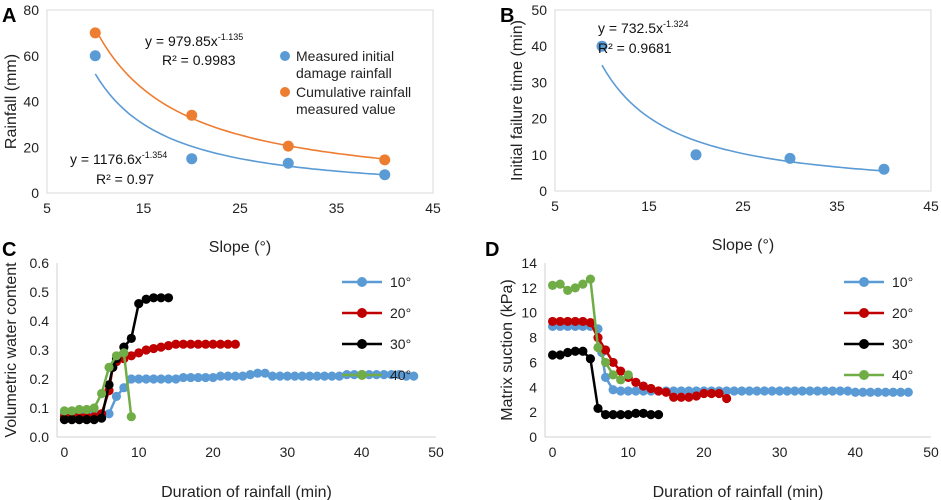  Describe the element at coordinates (533, 437) in the screenshot. I see `y-tick-label: 0` at that location.